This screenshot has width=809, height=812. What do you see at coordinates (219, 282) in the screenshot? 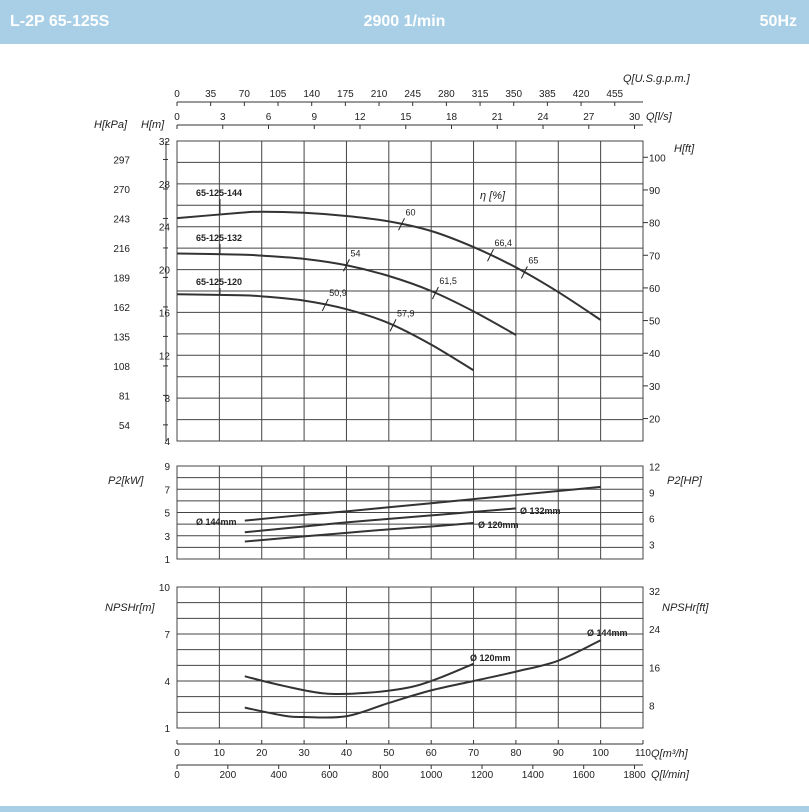
I see `head-curve-label: 65-125-120` at bounding box center [219, 282].